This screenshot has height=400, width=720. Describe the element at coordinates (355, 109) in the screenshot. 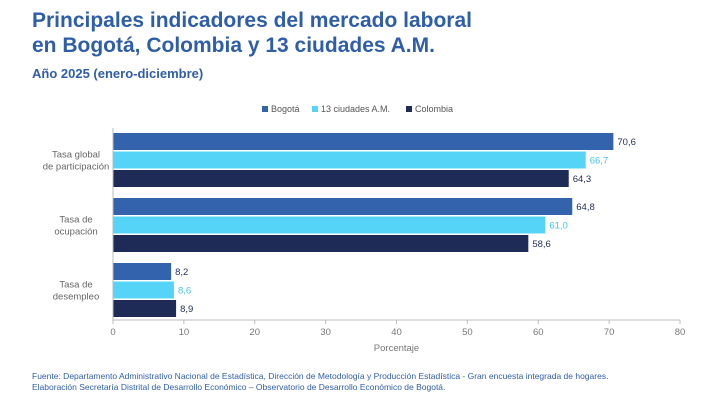

I see `legend-label-1: 13 ciudades A.M.` at that location.